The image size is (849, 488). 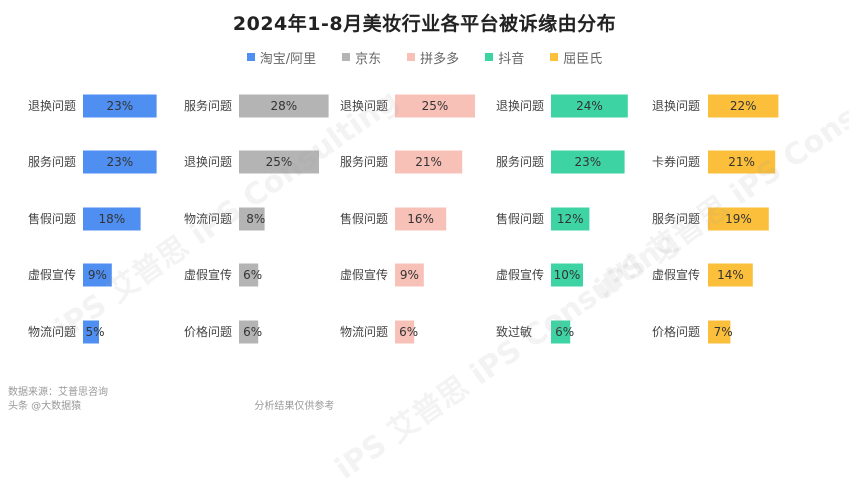 I want to click on value-label: 10%, so click(x=567, y=275).